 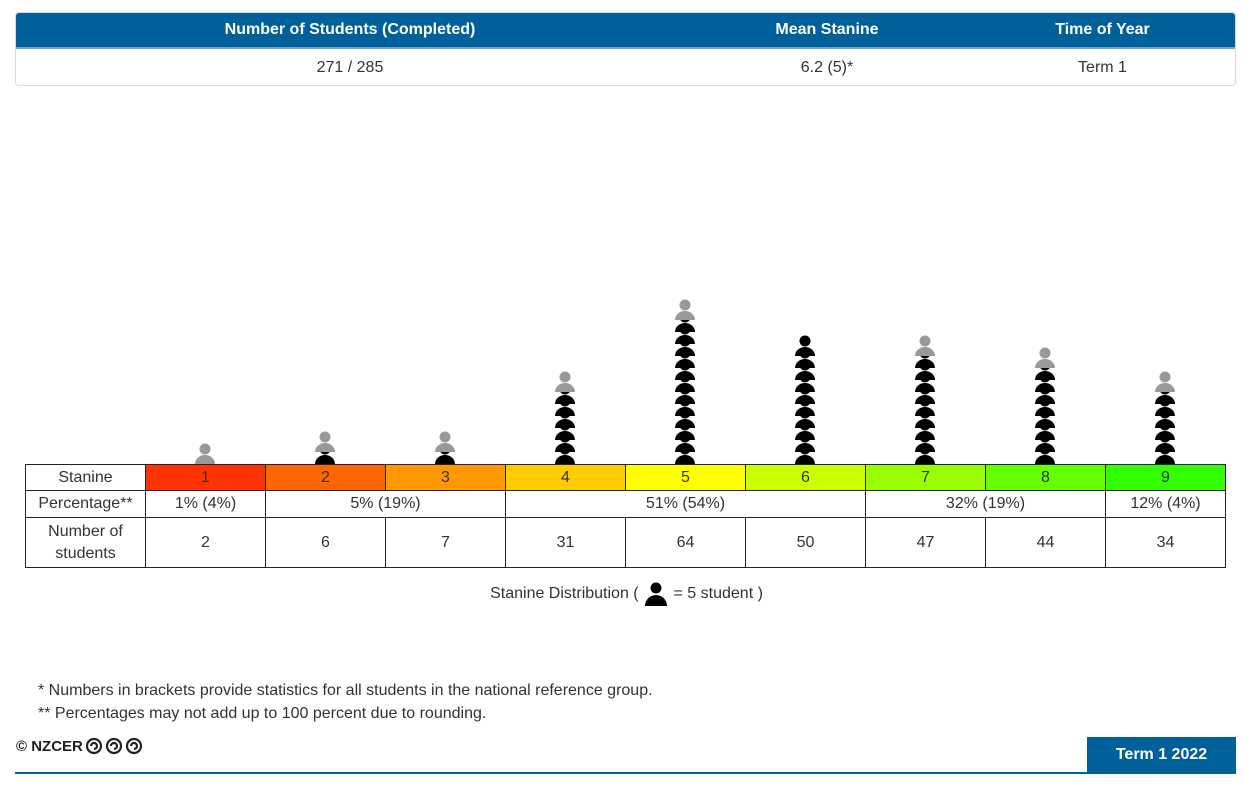 I want to click on brand-text: © NZCER, so click(x=49, y=746).